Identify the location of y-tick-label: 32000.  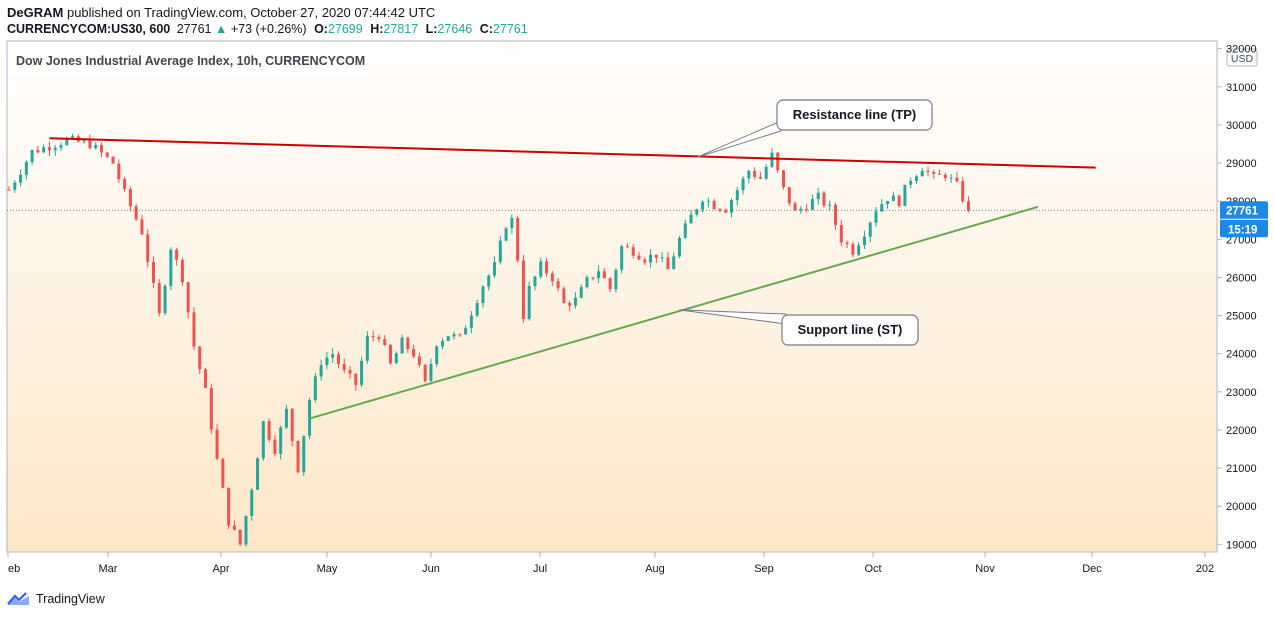
(1241, 50).